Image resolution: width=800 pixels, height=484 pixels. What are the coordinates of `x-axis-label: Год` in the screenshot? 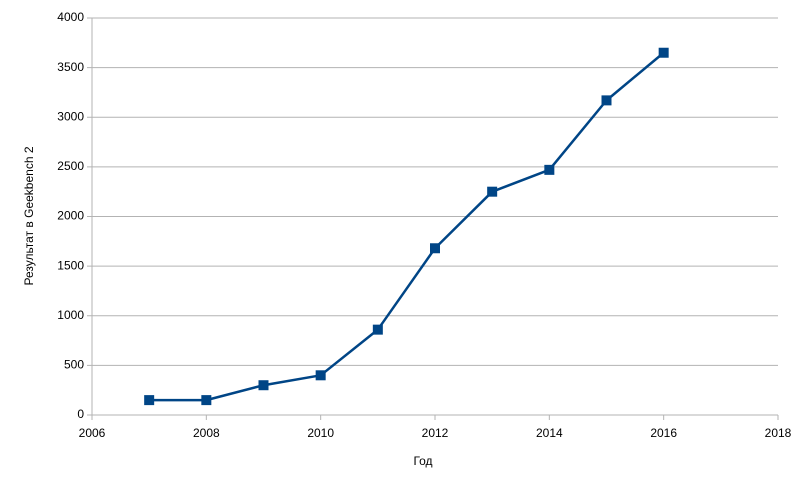 It's located at (422, 461).